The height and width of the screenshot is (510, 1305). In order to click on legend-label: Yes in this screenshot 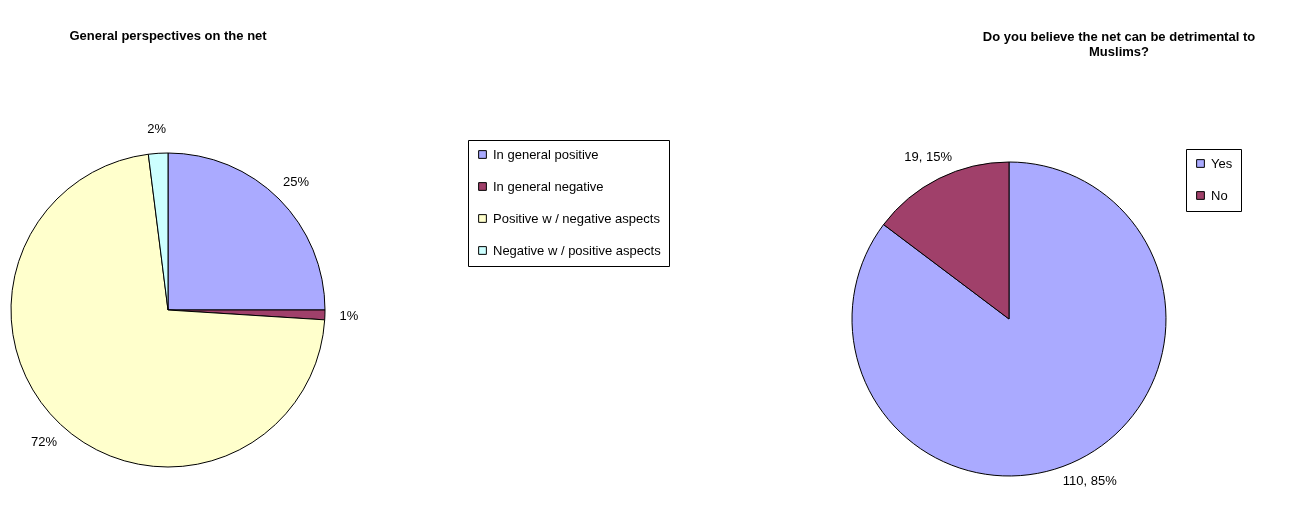, I will do `click(1222, 163)`.